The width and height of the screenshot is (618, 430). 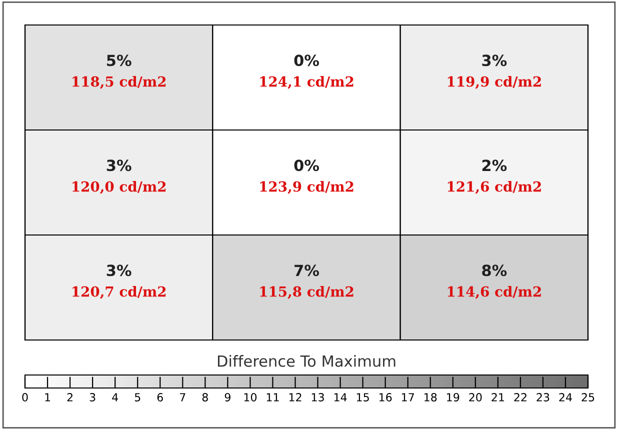 What do you see at coordinates (543, 397) in the screenshot?
I see `color-bar-label: 23` at bounding box center [543, 397].